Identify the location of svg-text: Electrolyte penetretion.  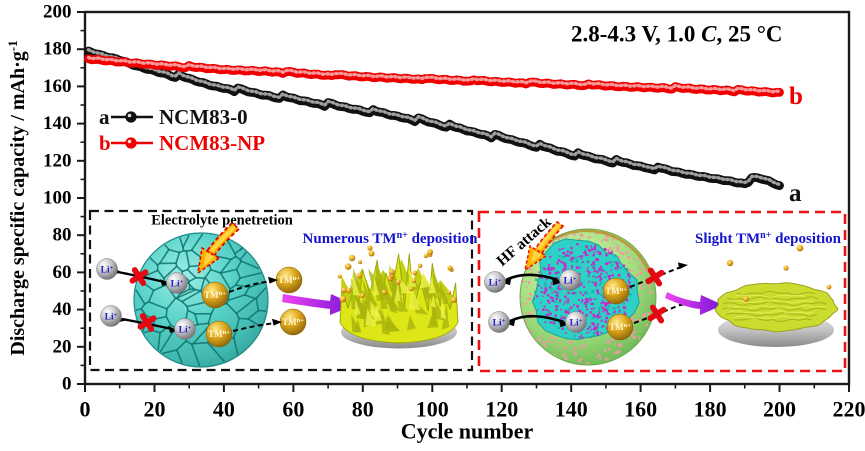
(222, 221).